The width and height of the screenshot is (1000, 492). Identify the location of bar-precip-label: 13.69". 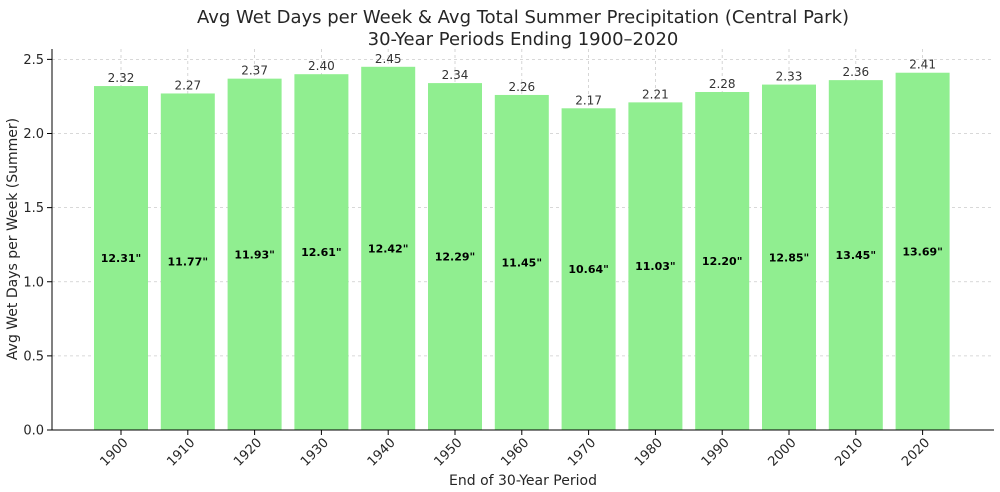
(922, 251).